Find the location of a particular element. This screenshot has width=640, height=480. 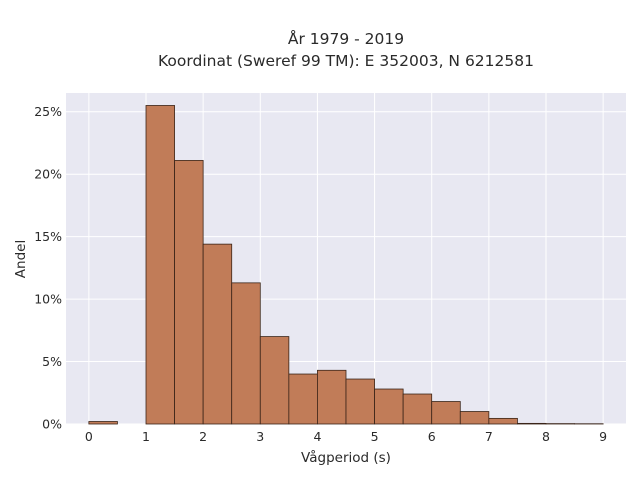

x-axis-label: Vågperiod (s) is located at coordinates (346, 457).